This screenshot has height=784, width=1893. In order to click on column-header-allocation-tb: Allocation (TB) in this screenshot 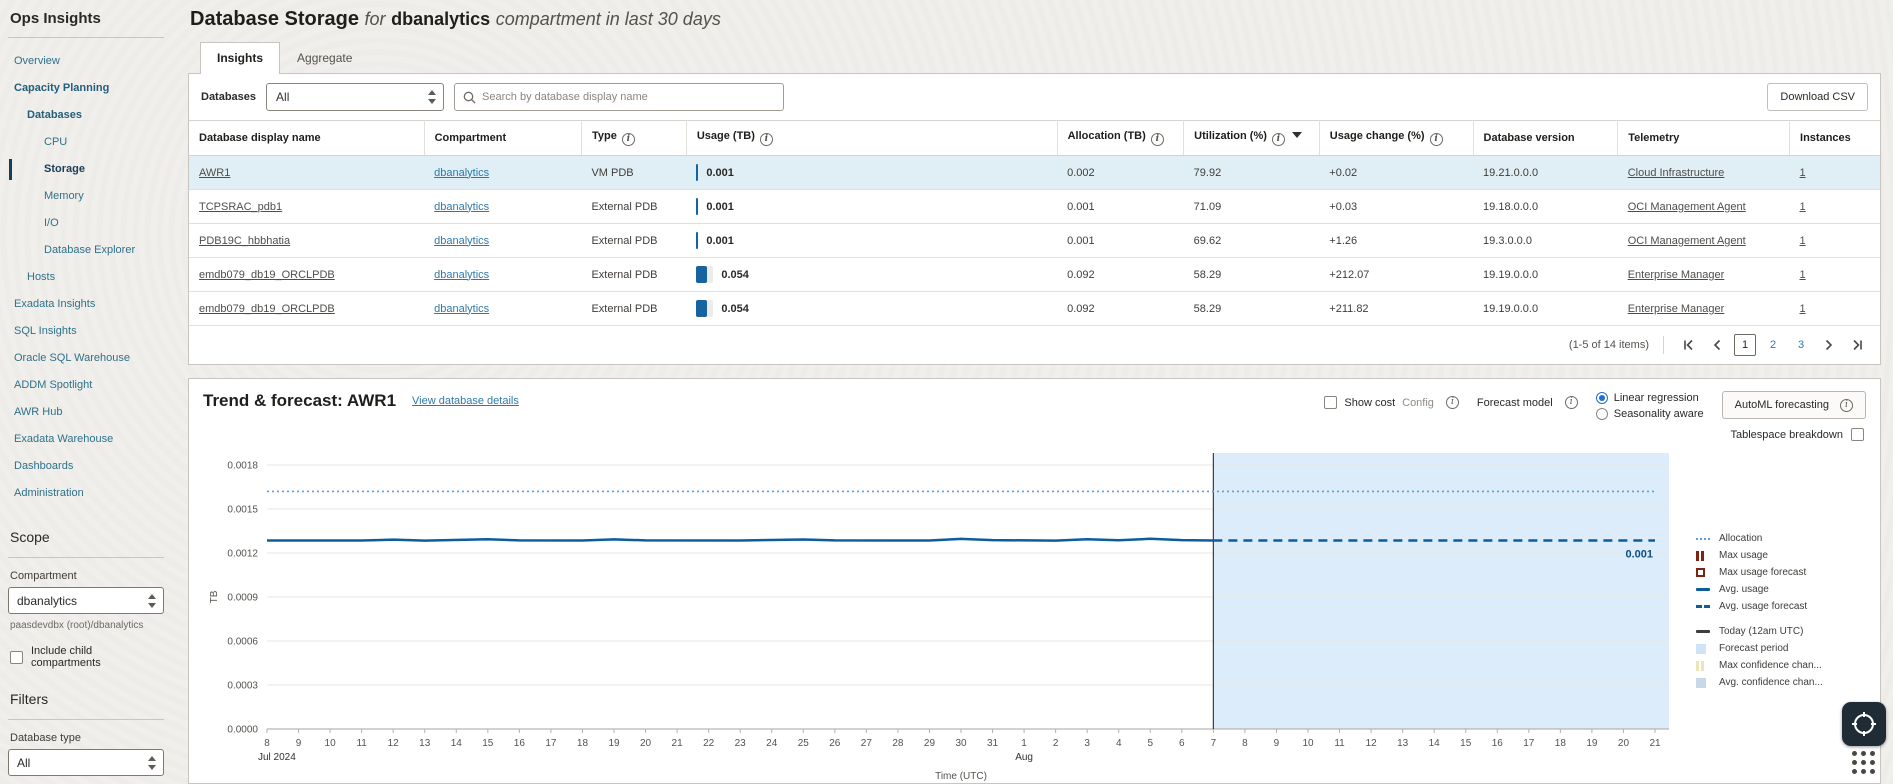, I will do `click(1121, 138)`.